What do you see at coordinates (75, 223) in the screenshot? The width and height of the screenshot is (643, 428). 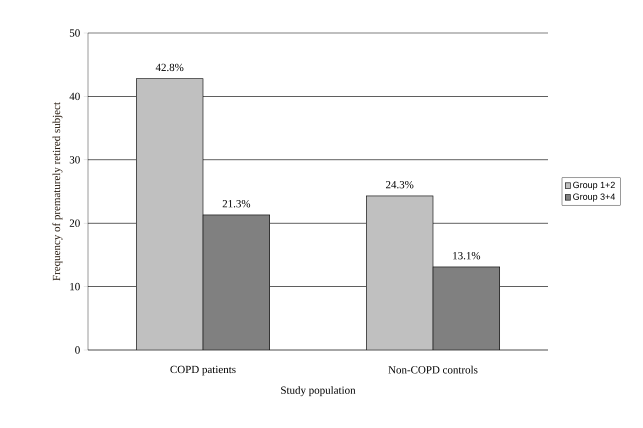 I see `y-tick-label: 20` at bounding box center [75, 223].